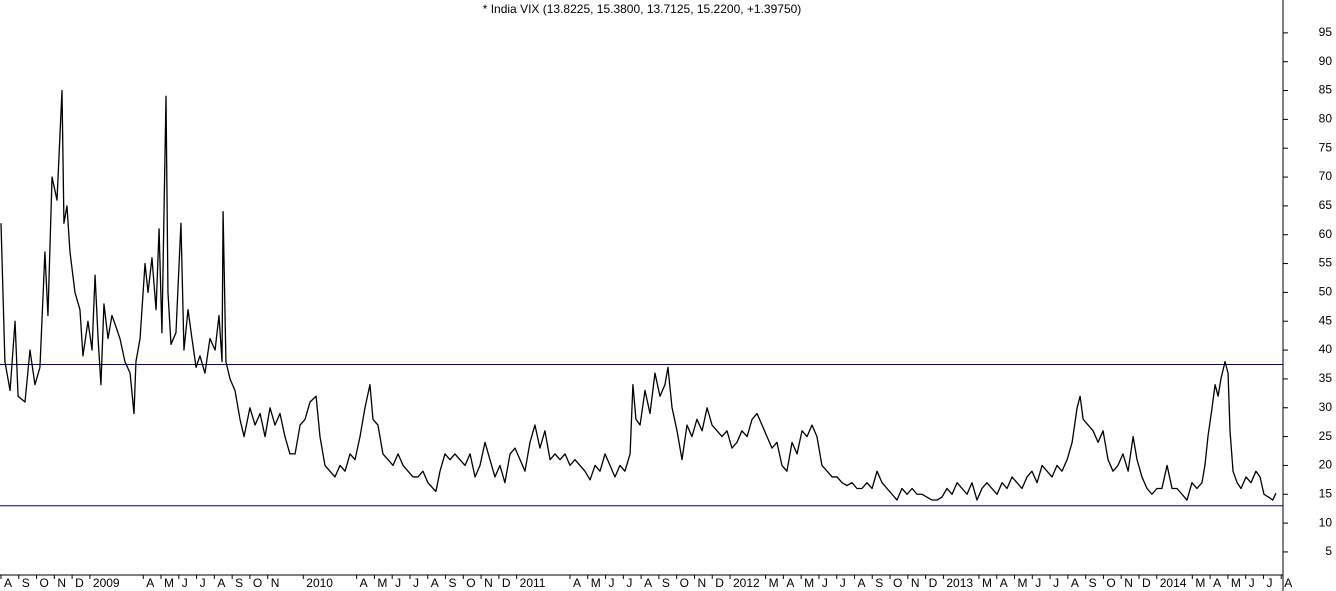  Describe the element at coordinates (959, 583) in the screenshot. I see `x-tick-label: 2013` at that location.